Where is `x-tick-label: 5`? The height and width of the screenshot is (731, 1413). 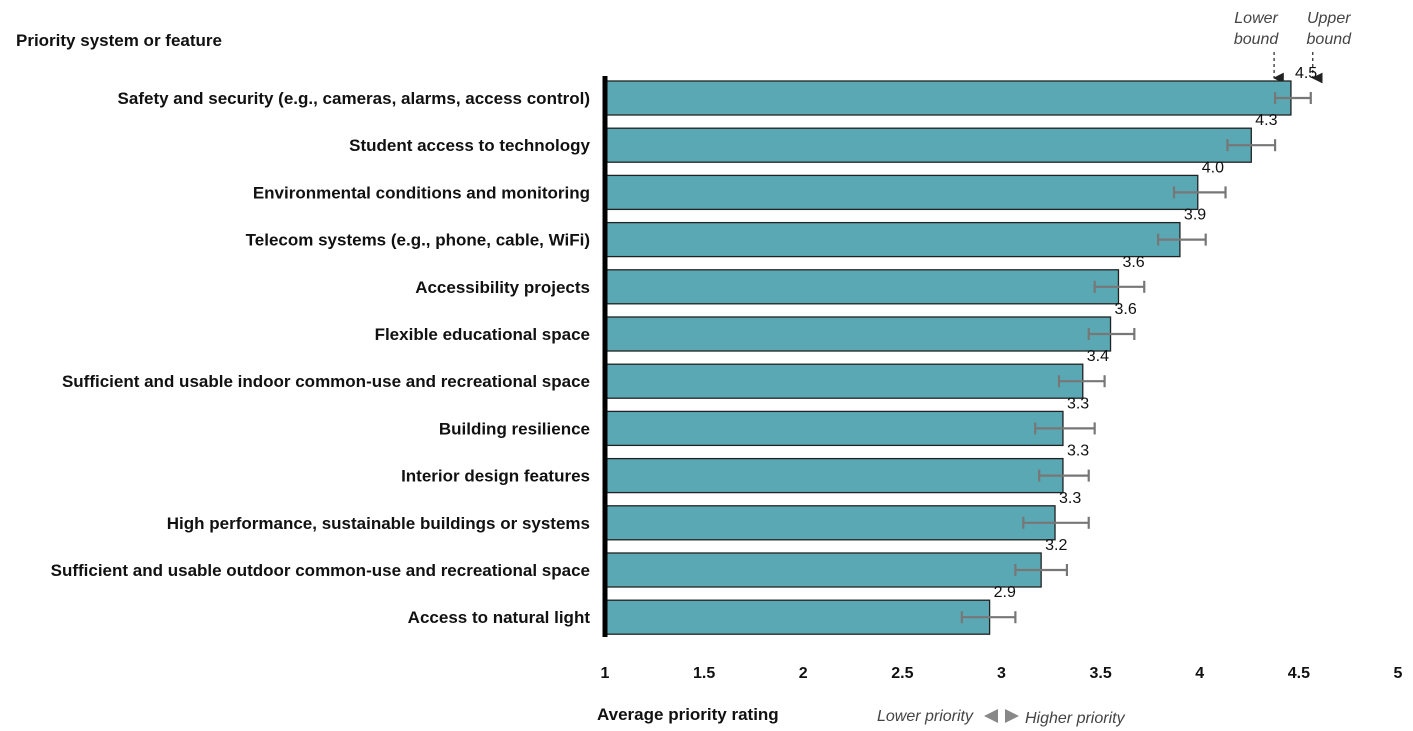 x-tick-label: 5 is located at coordinates (1398, 673).